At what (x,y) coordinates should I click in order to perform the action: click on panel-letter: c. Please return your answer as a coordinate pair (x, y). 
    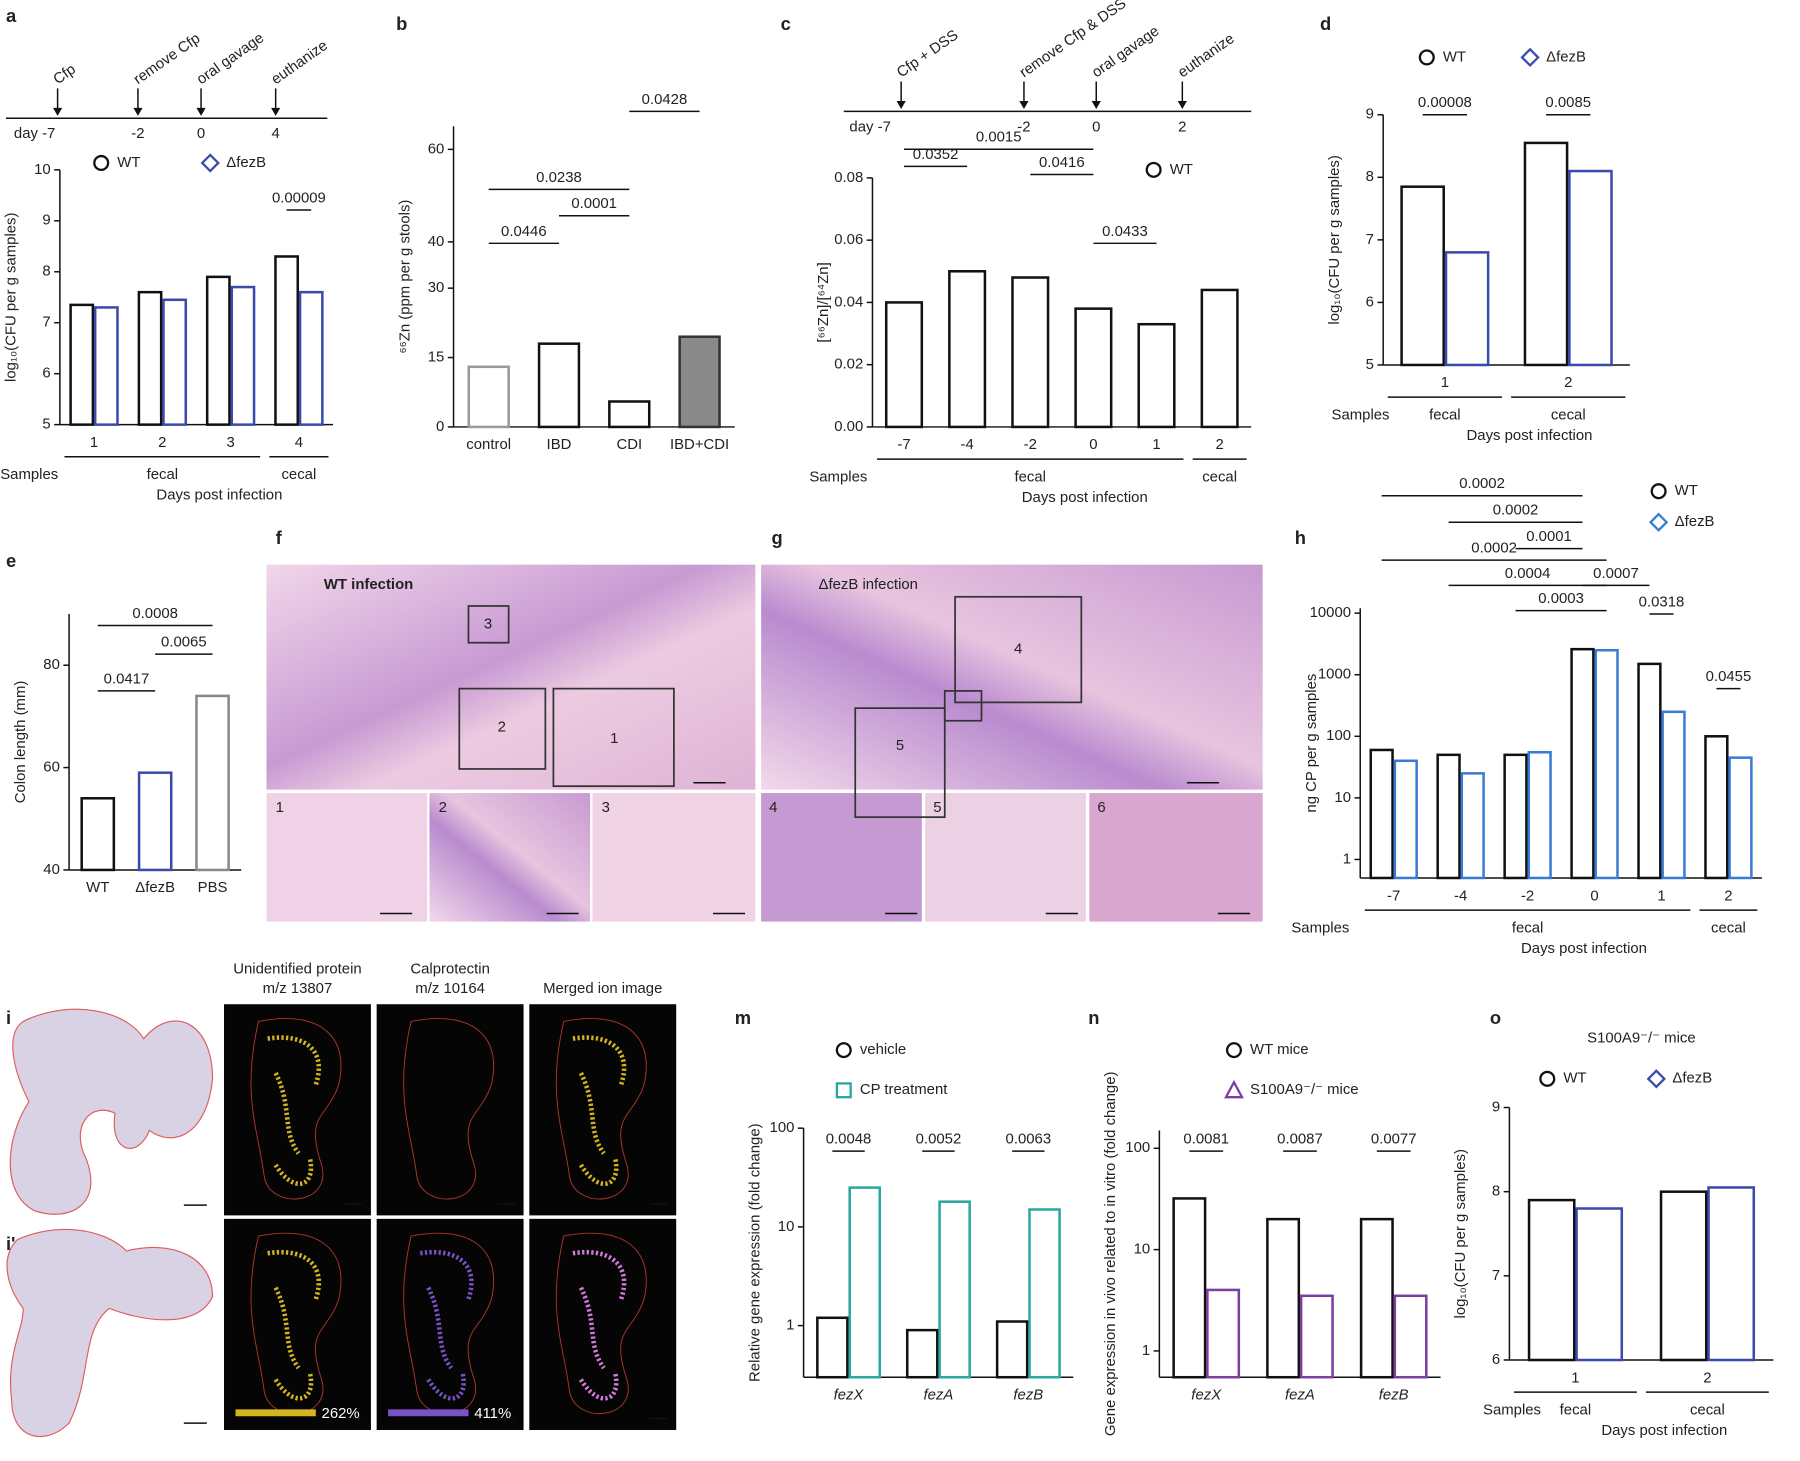
    Looking at the image, I should click on (786, 23).